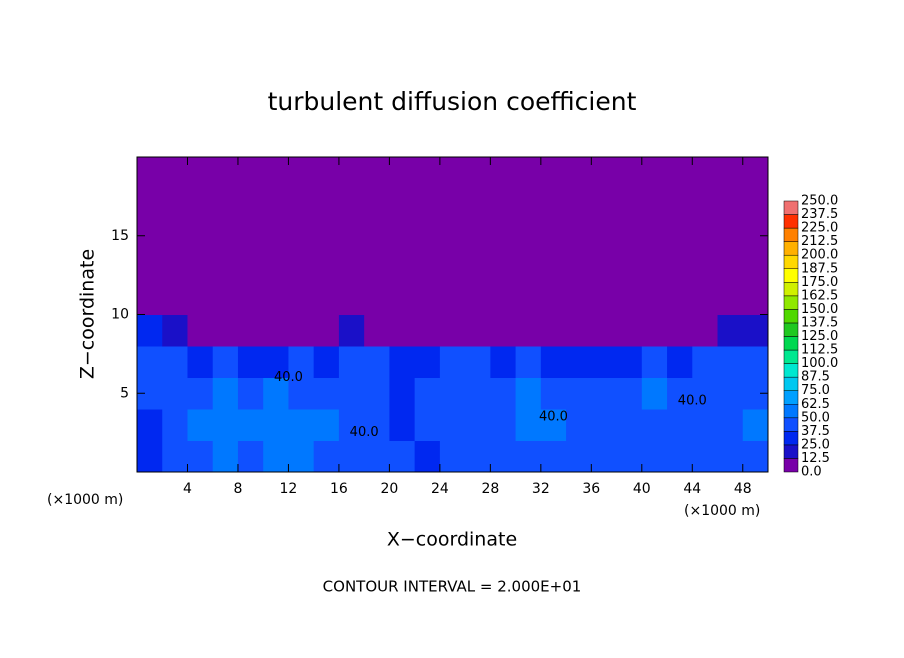 This screenshot has height=658, width=904. Describe the element at coordinates (819, 309) in the screenshot. I see `colorbar-label: 150.0` at that location.